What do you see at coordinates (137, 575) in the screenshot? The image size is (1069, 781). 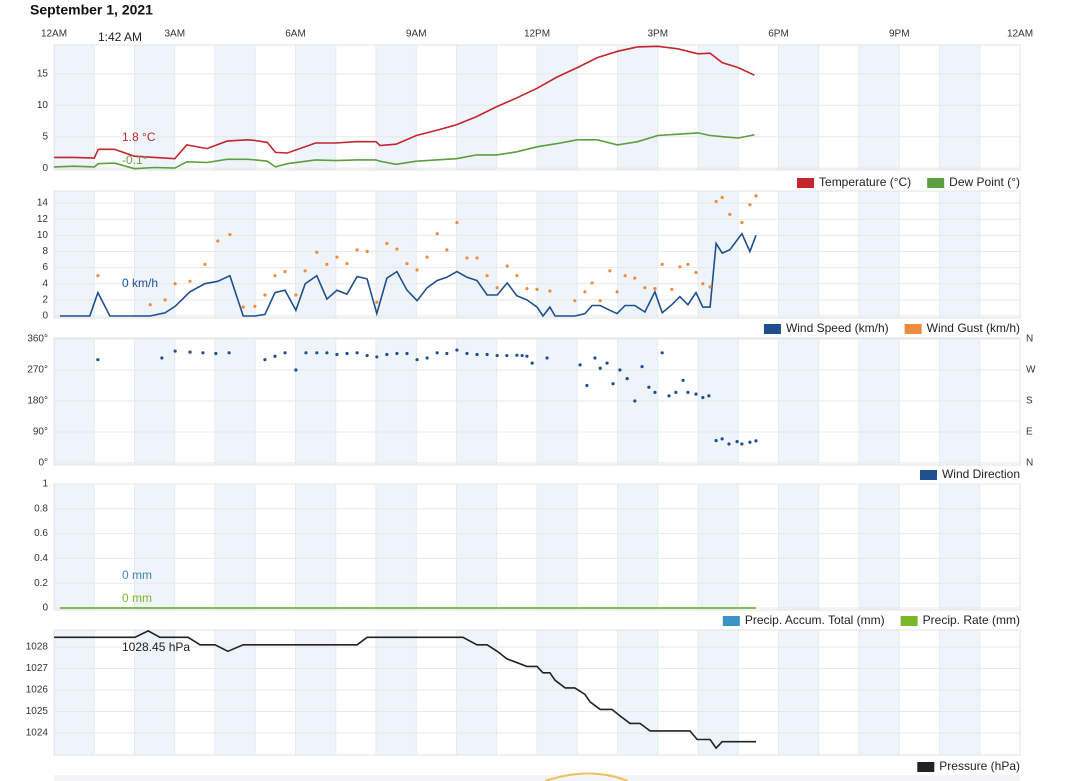 I see `annotation: 0 mm` at bounding box center [137, 575].